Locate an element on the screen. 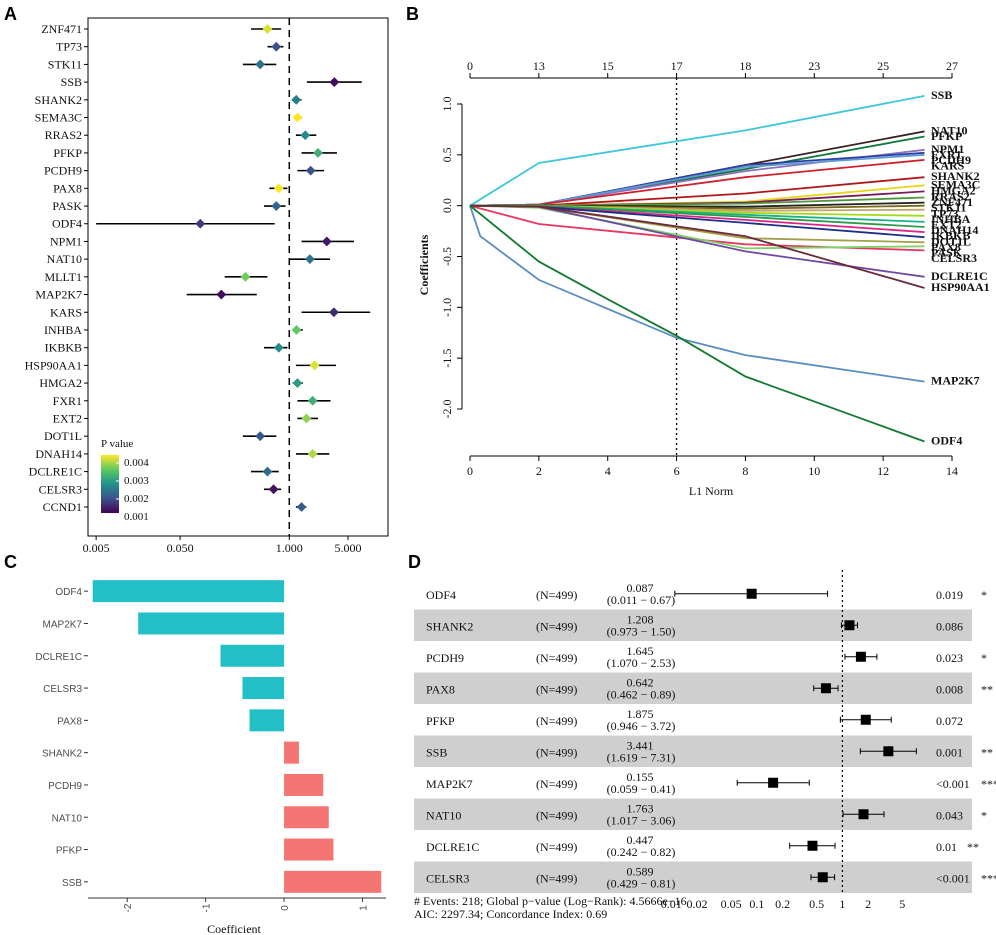 Image resolution: width=996 pixels, height=935 pixels. row-label-a: PFKP is located at coordinates (67, 153).